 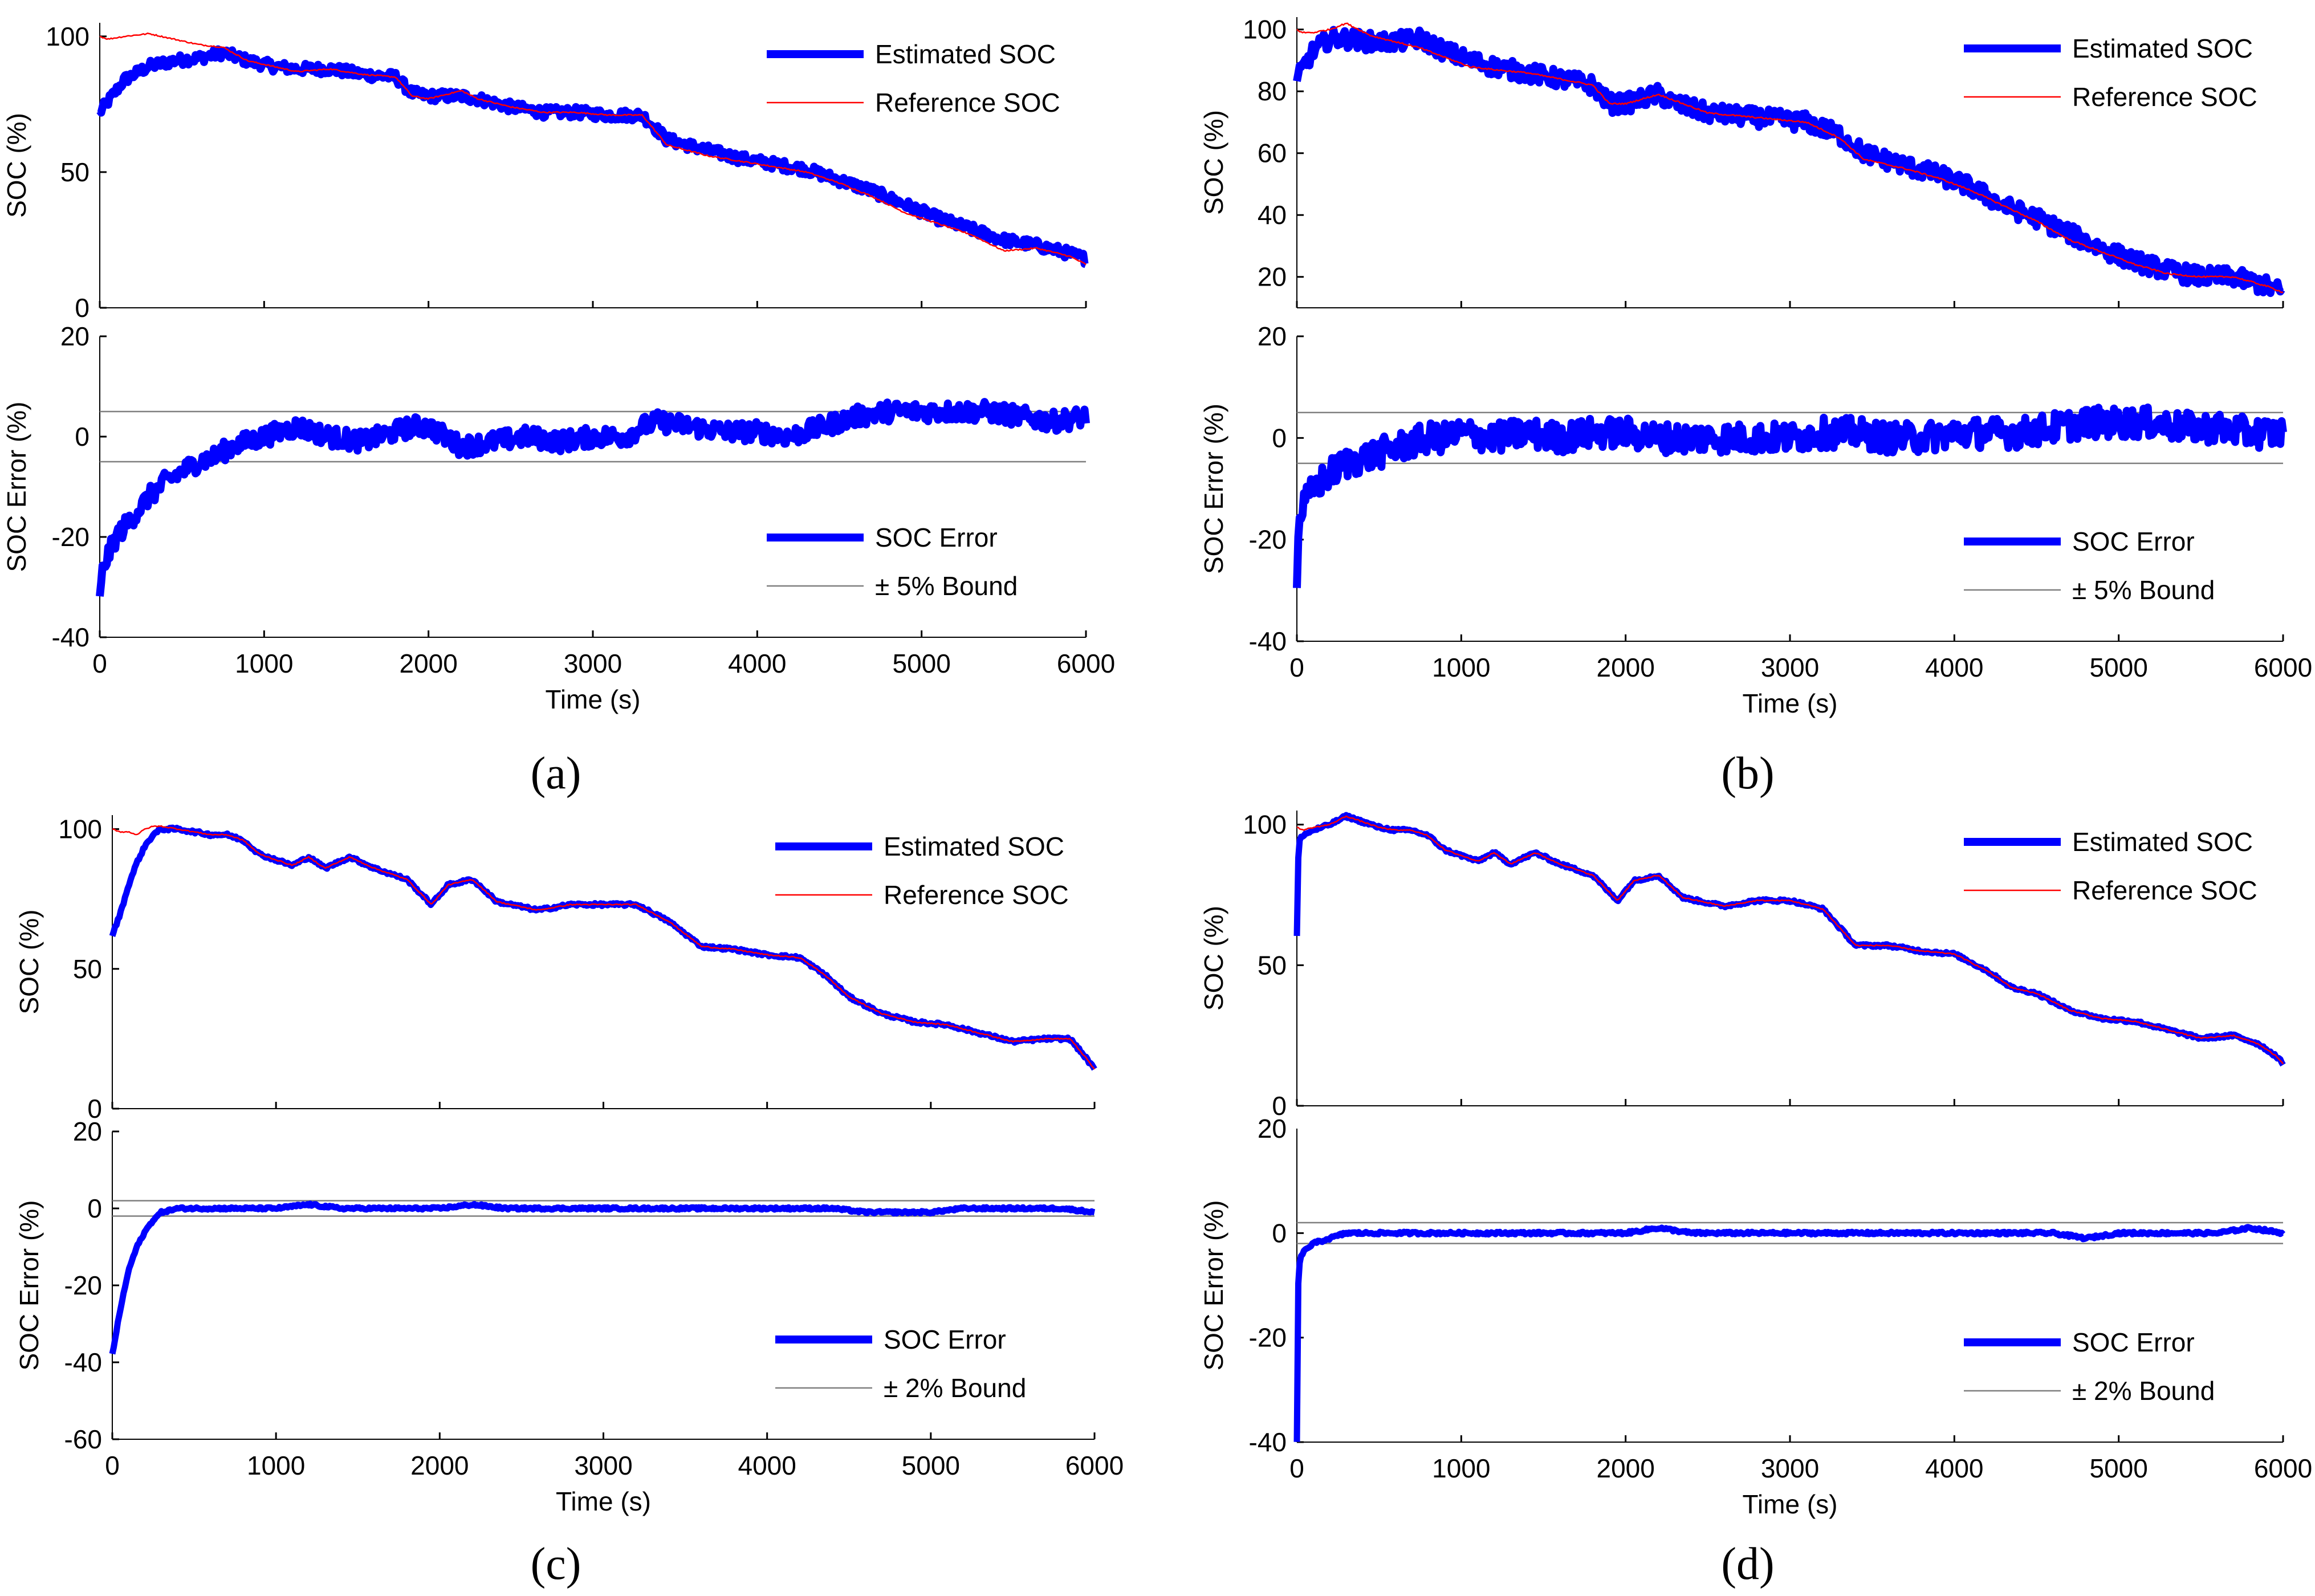 I want to click on a-soc-series-reference, so click(x=593, y=149).